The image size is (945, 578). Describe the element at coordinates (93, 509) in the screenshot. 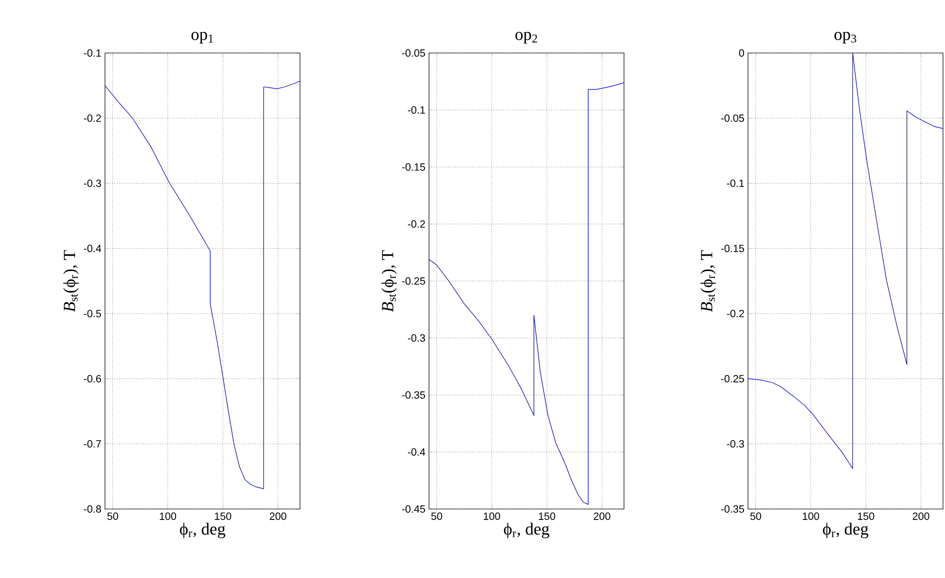

I see `y-tick-label: -0.8` at that location.